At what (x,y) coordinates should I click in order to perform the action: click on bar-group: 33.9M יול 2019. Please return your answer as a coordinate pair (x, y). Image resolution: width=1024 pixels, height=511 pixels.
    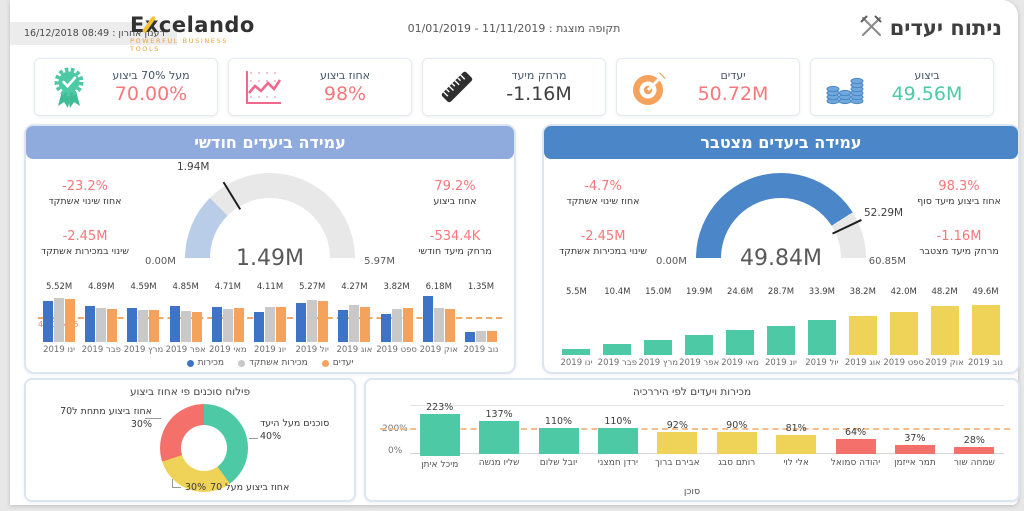
    Looking at the image, I should click on (821, 327).